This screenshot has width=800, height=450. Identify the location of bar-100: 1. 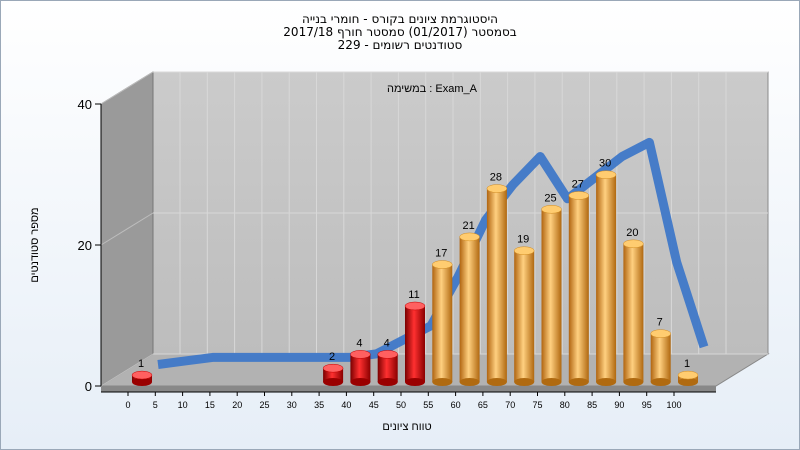
(688, 372).